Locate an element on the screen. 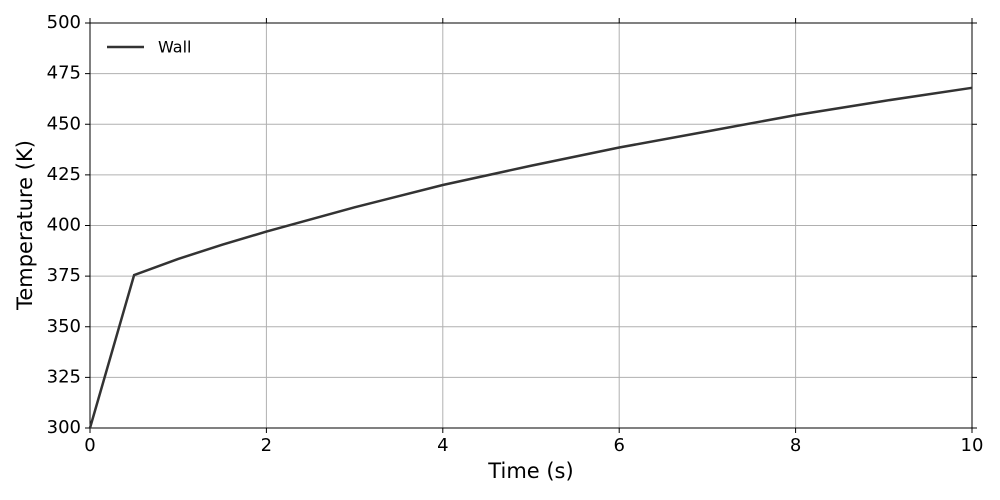  x-tick-label: 10 is located at coordinates (972, 445).